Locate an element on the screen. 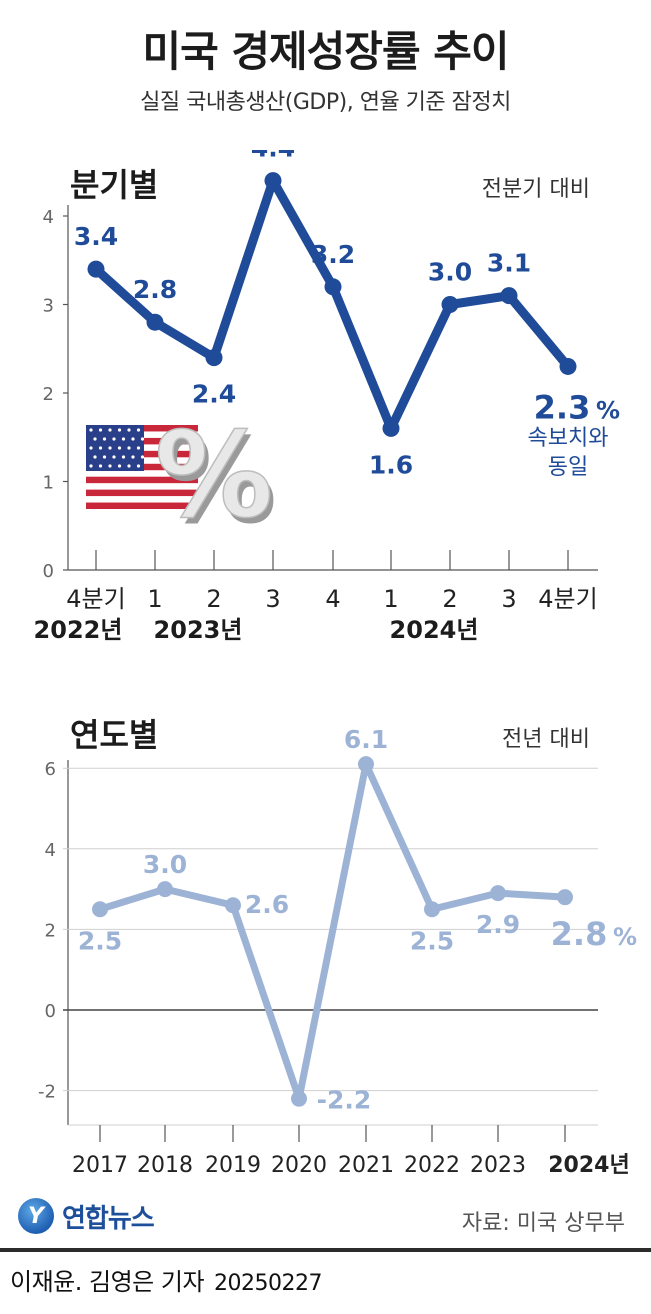  x-tick-label: 2020 is located at coordinates (299, 1165).